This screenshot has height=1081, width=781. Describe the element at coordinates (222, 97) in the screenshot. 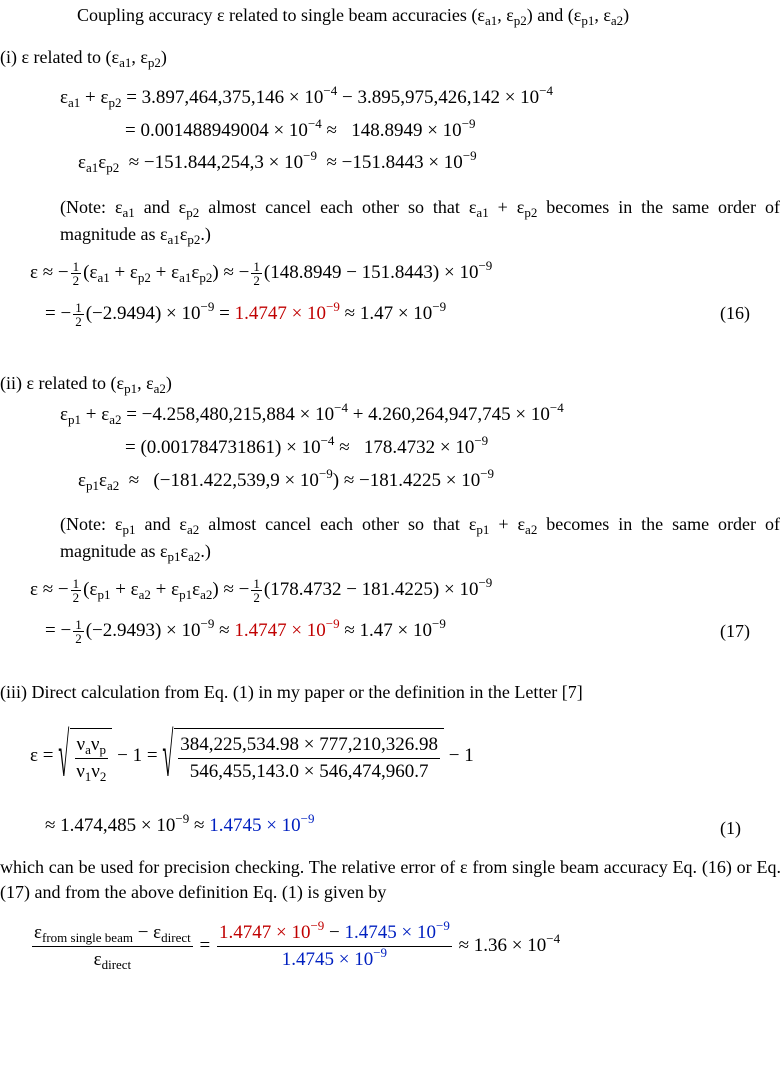

I see `text: = 3.897,464,375,146 × 10` at that location.